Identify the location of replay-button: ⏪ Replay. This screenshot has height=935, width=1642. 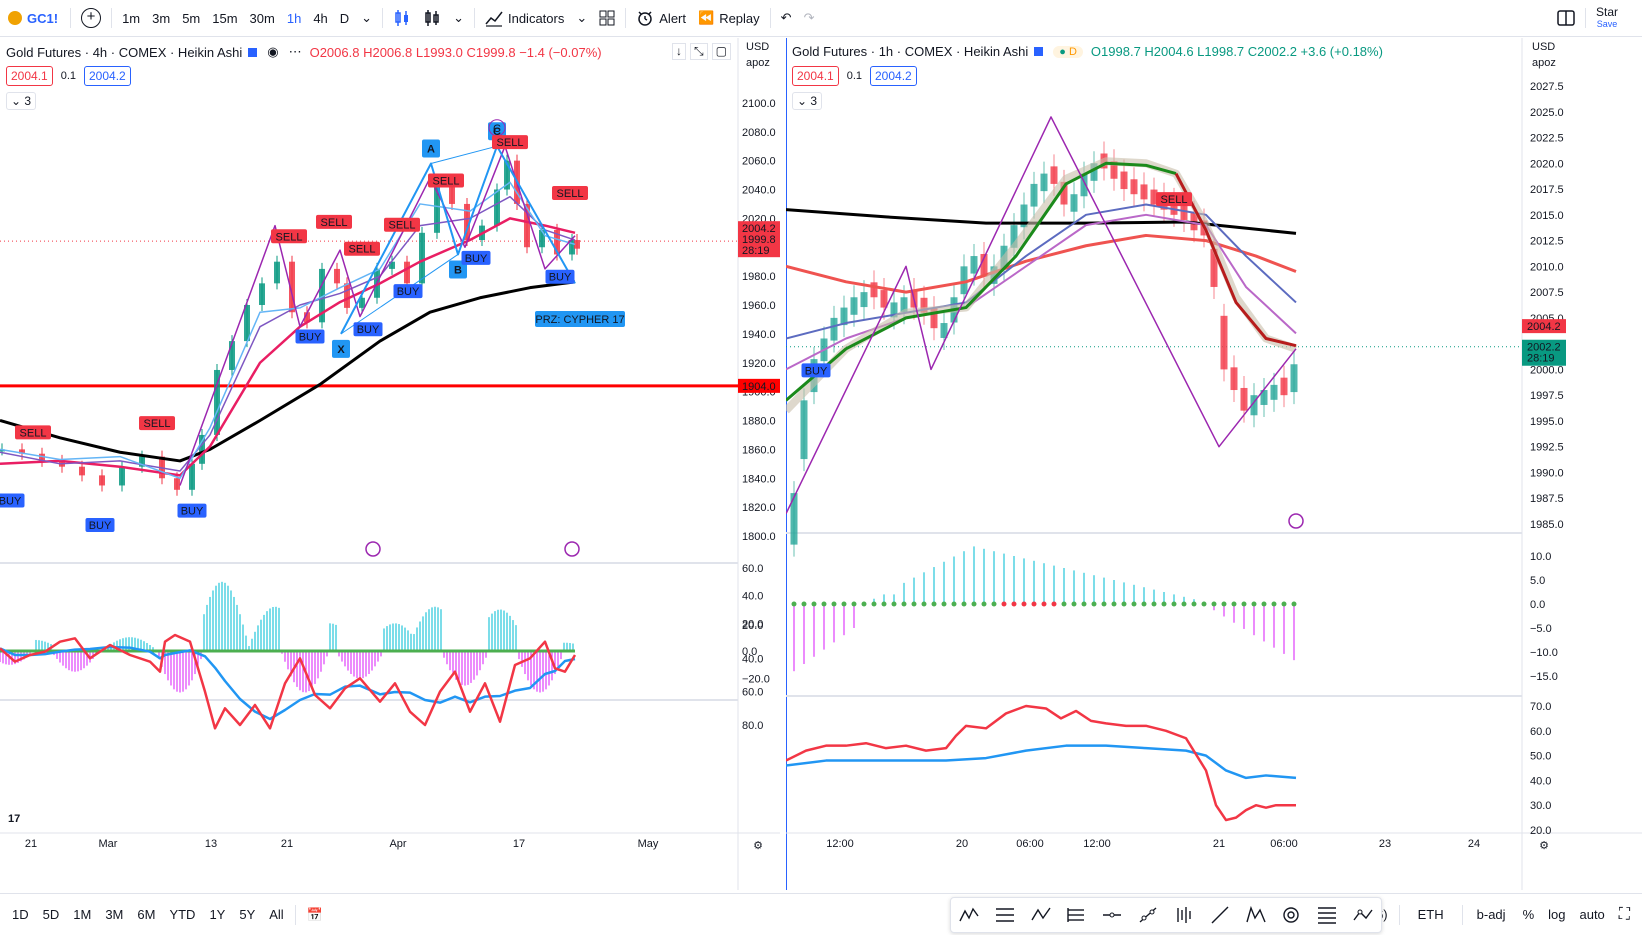
(729, 18).